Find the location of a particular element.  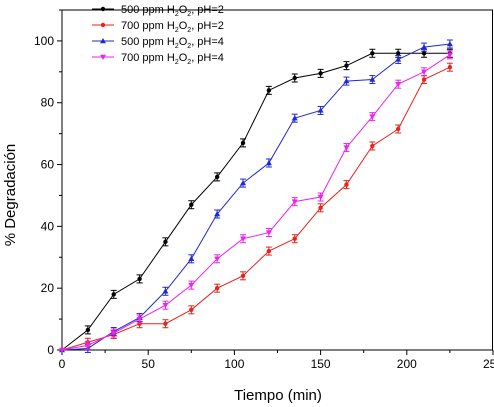

legend-entry: 500 ppm H2O2, pH=2 is located at coordinates (158, 11).